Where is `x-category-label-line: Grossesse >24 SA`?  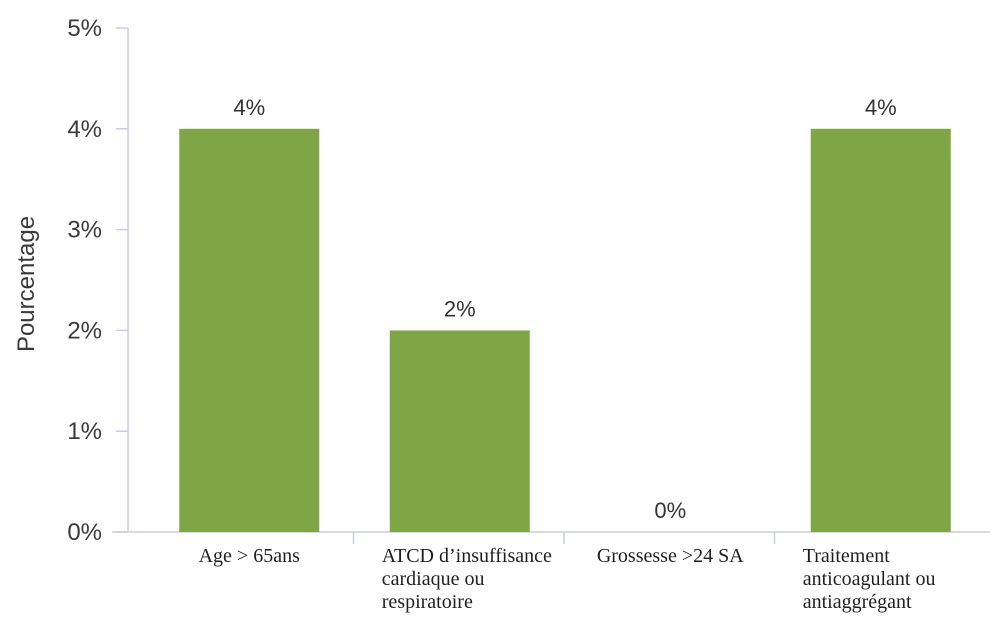 x-category-label-line: Grossesse >24 SA is located at coordinates (670, 556).